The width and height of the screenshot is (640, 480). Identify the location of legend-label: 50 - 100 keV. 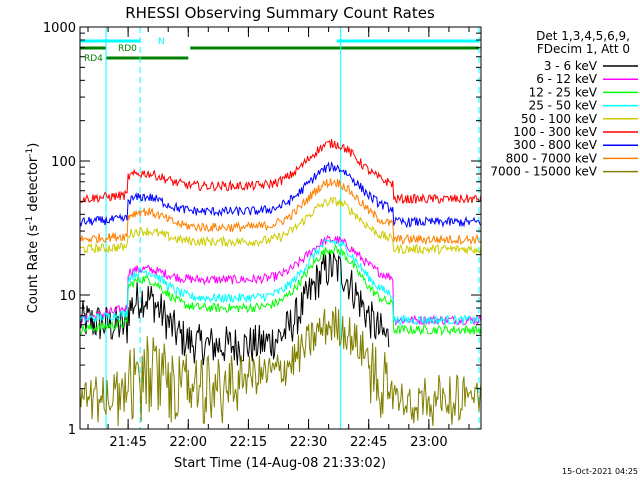
(559, 119).